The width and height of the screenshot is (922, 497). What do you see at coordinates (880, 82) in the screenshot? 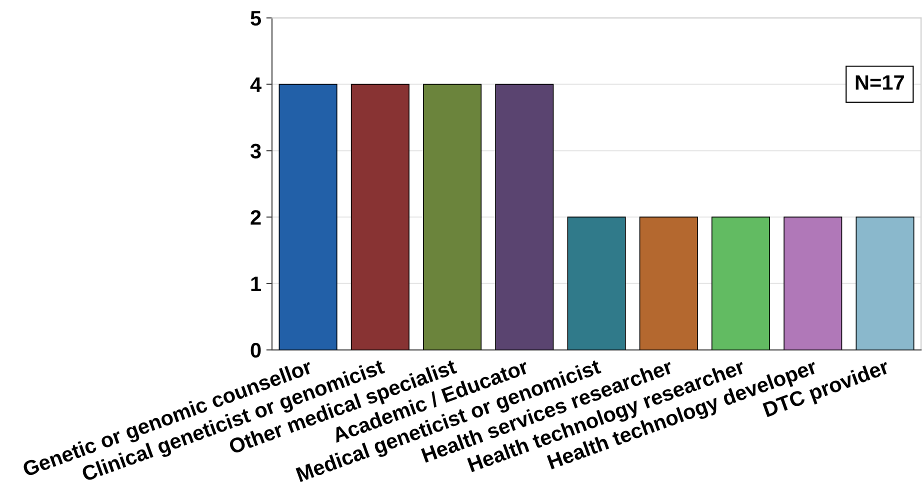
I see `annotation: N=17` at bounding box center [880, 82].